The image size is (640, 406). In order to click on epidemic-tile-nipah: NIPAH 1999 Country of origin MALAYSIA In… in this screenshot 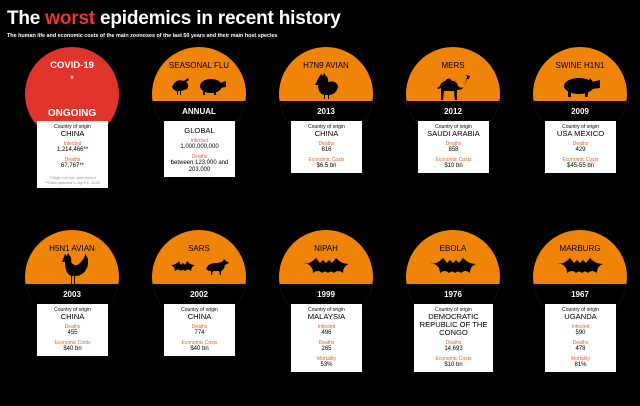, I will do `click(327, 315)`.